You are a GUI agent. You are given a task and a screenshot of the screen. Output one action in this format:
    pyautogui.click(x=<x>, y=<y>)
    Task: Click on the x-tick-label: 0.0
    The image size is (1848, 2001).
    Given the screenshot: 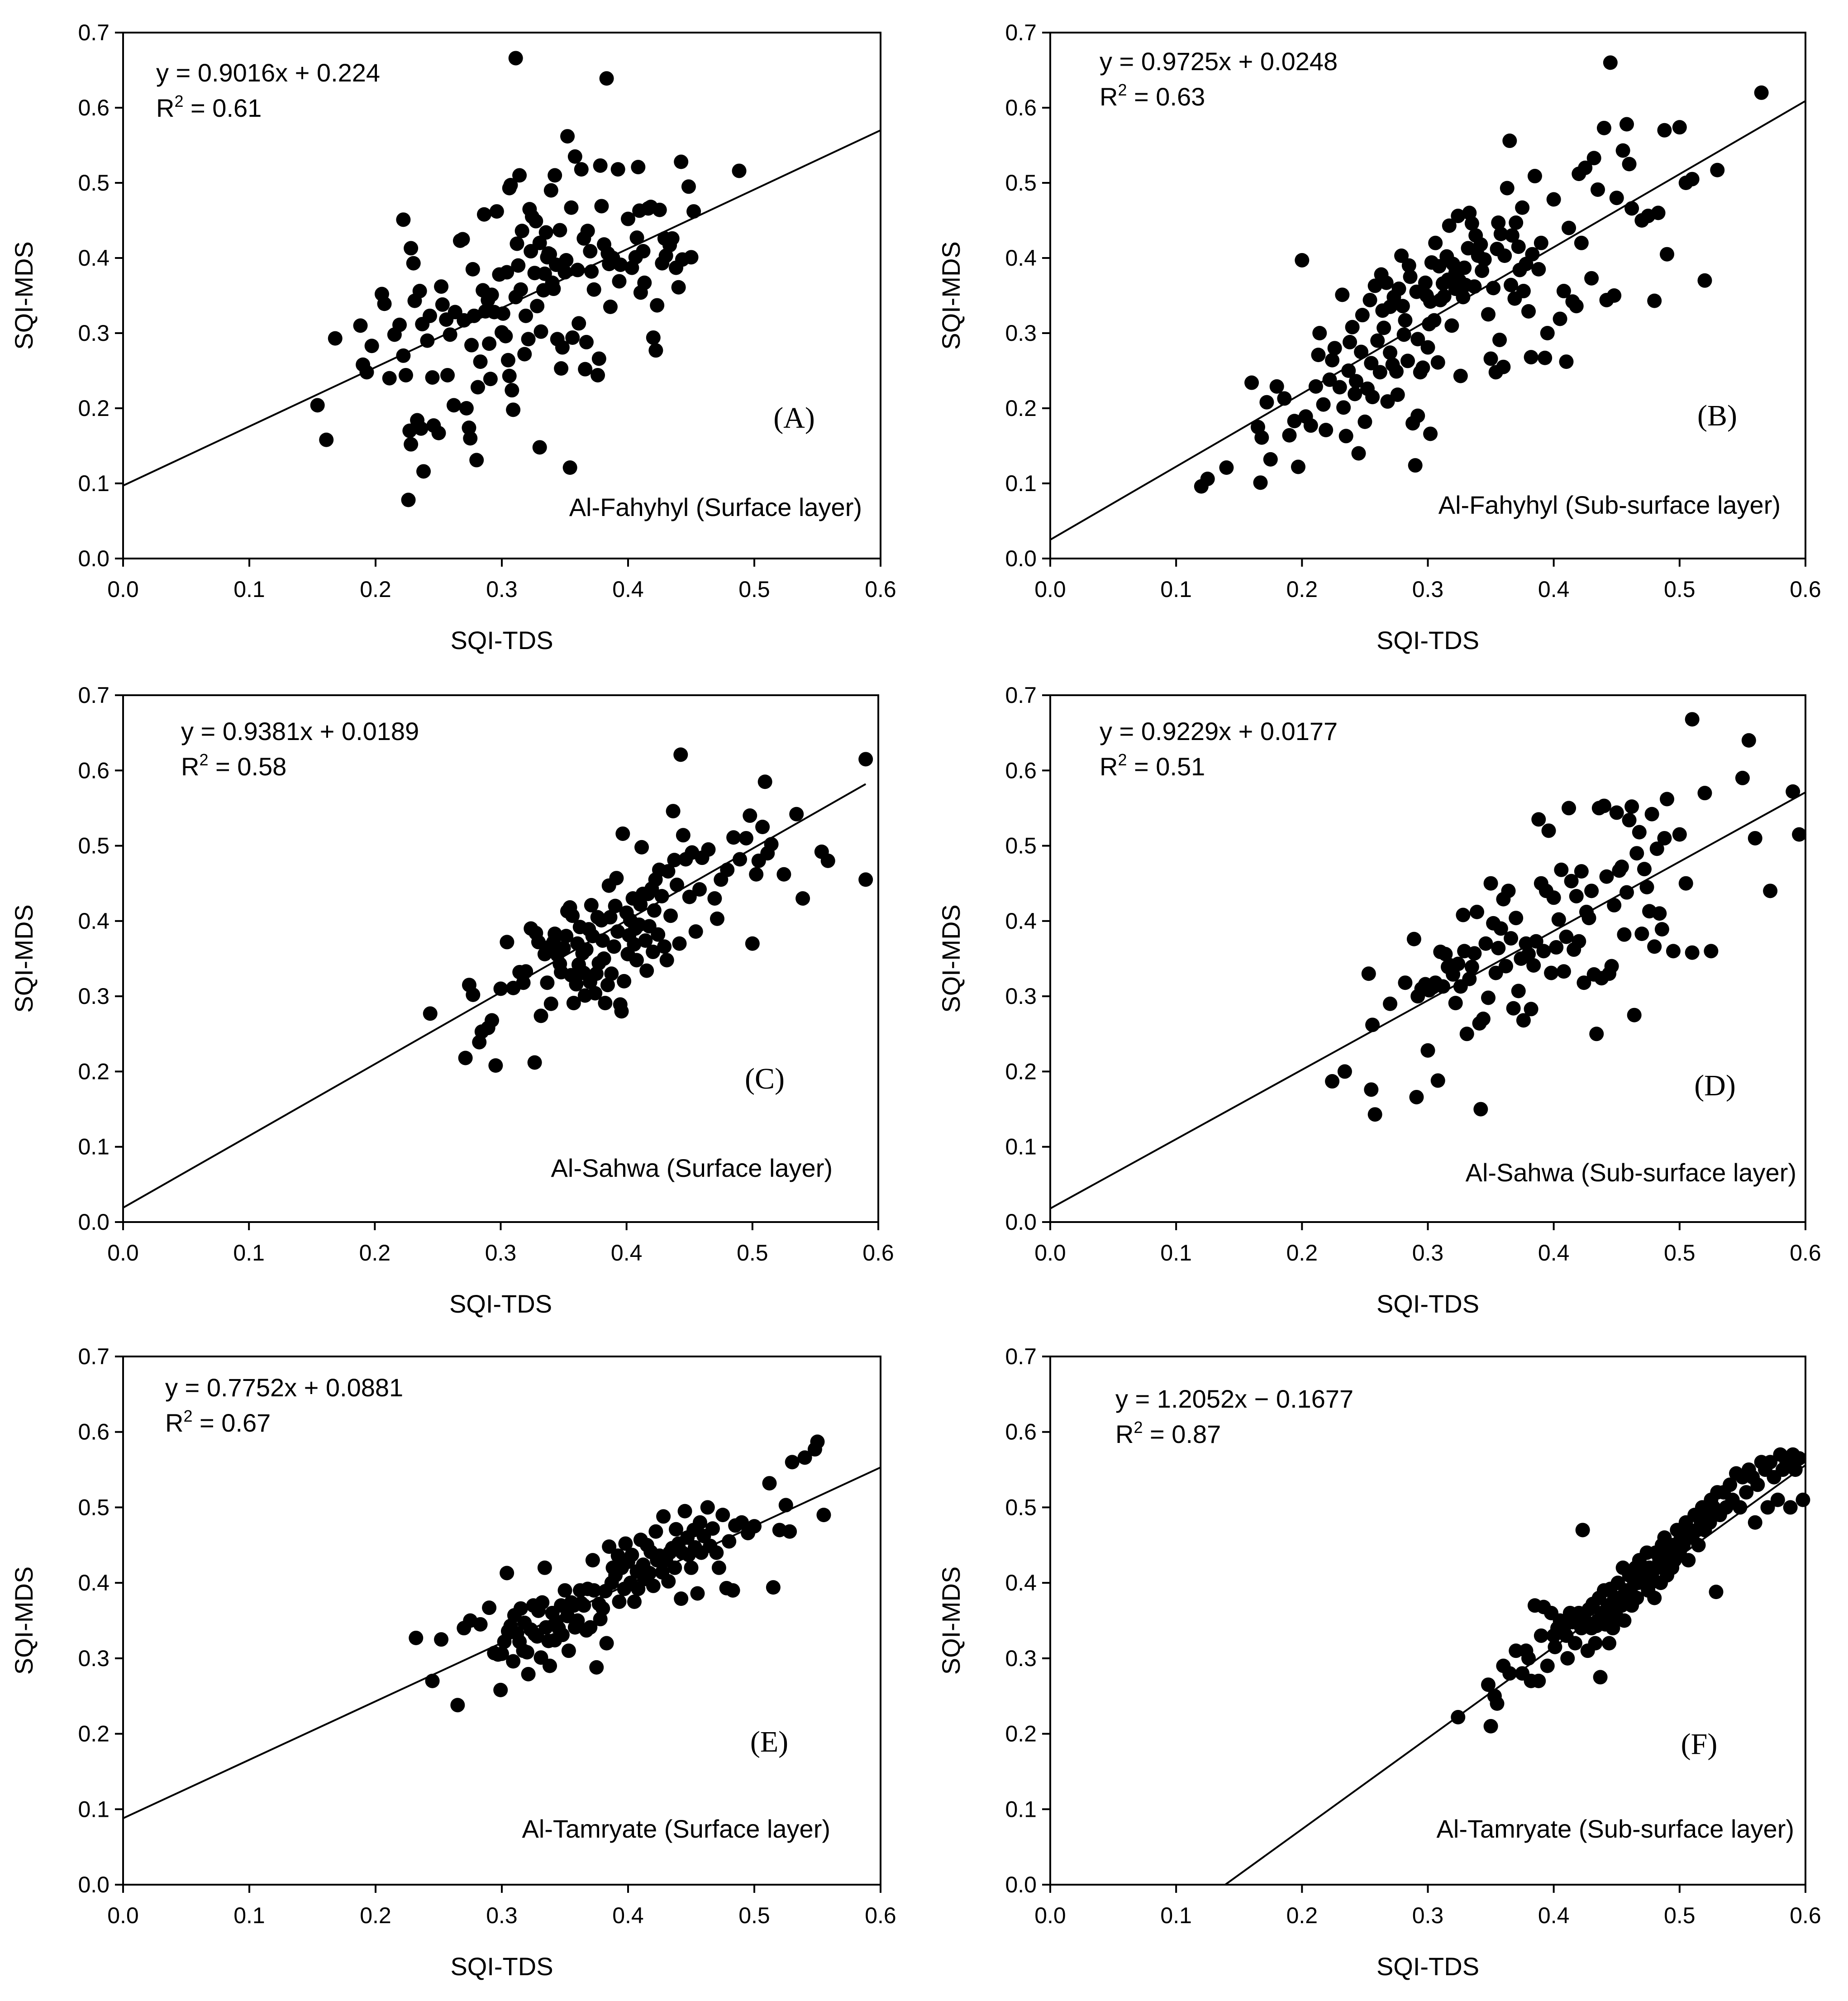 What is the action you would take?
    pyautogui.click(x=123, y=1253)
    